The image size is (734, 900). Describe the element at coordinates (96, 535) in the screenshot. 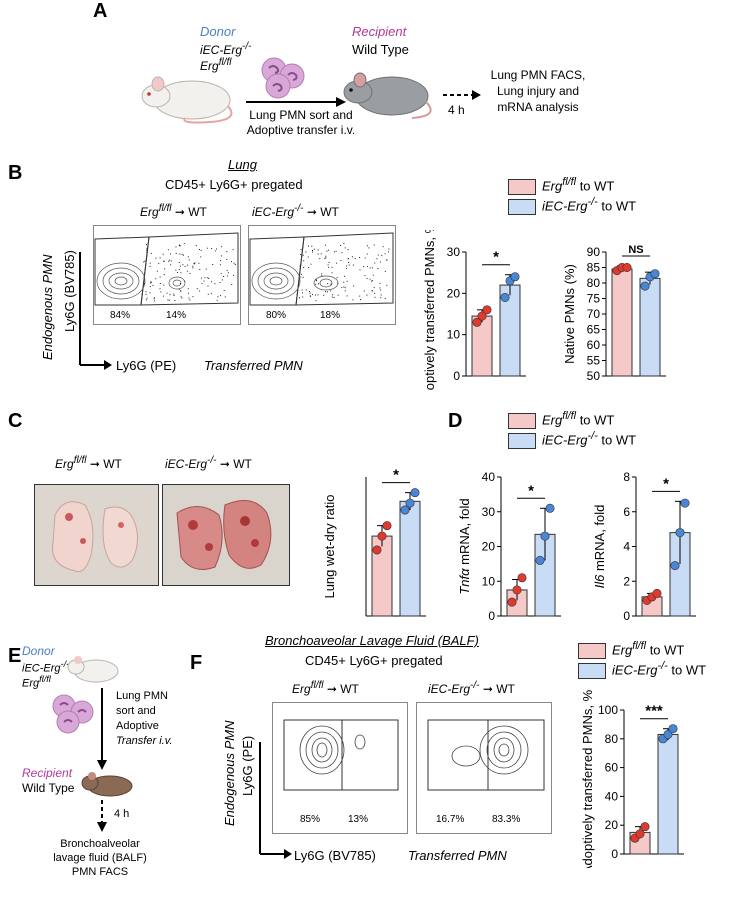

I see `lung-photo-erg-flfl` at that location.